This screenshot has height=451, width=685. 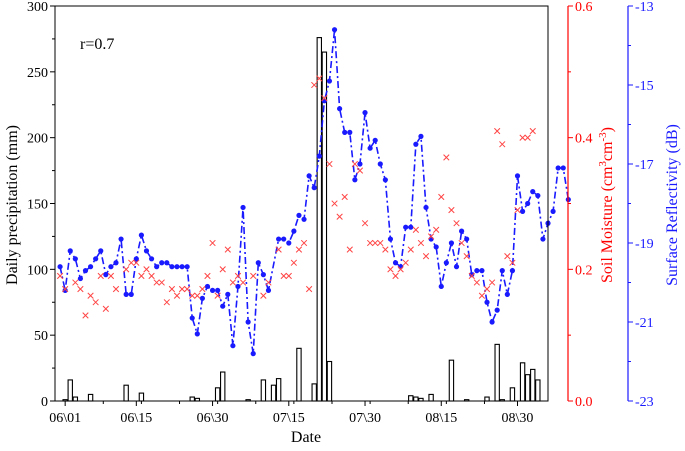 I want to click on y-tick-label: 300, so click(x=37, y=7).